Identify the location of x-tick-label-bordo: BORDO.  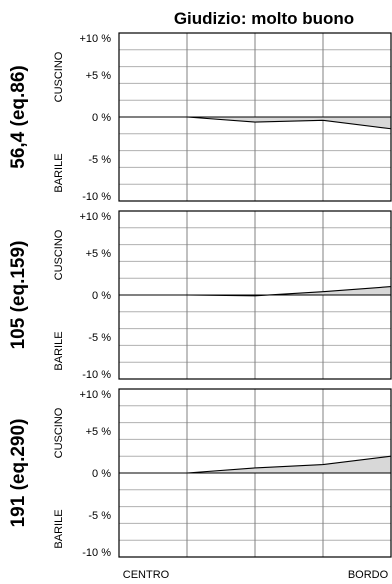
(368, 575).